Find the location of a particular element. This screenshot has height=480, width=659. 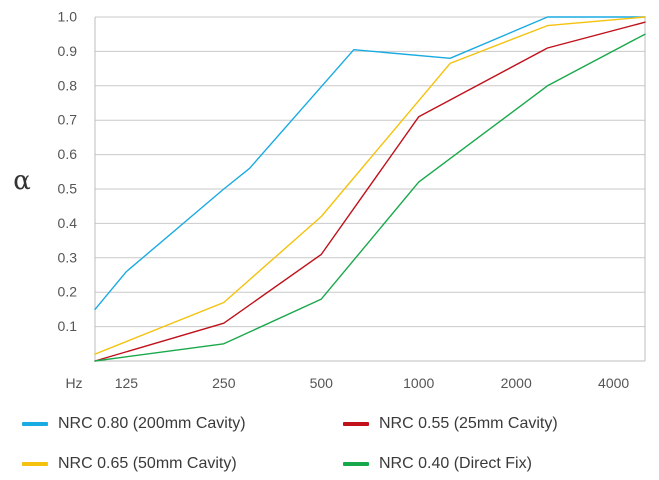

legend-item: NRC 0.65 (50mm Cavity) is located at coordinates (129, 464).